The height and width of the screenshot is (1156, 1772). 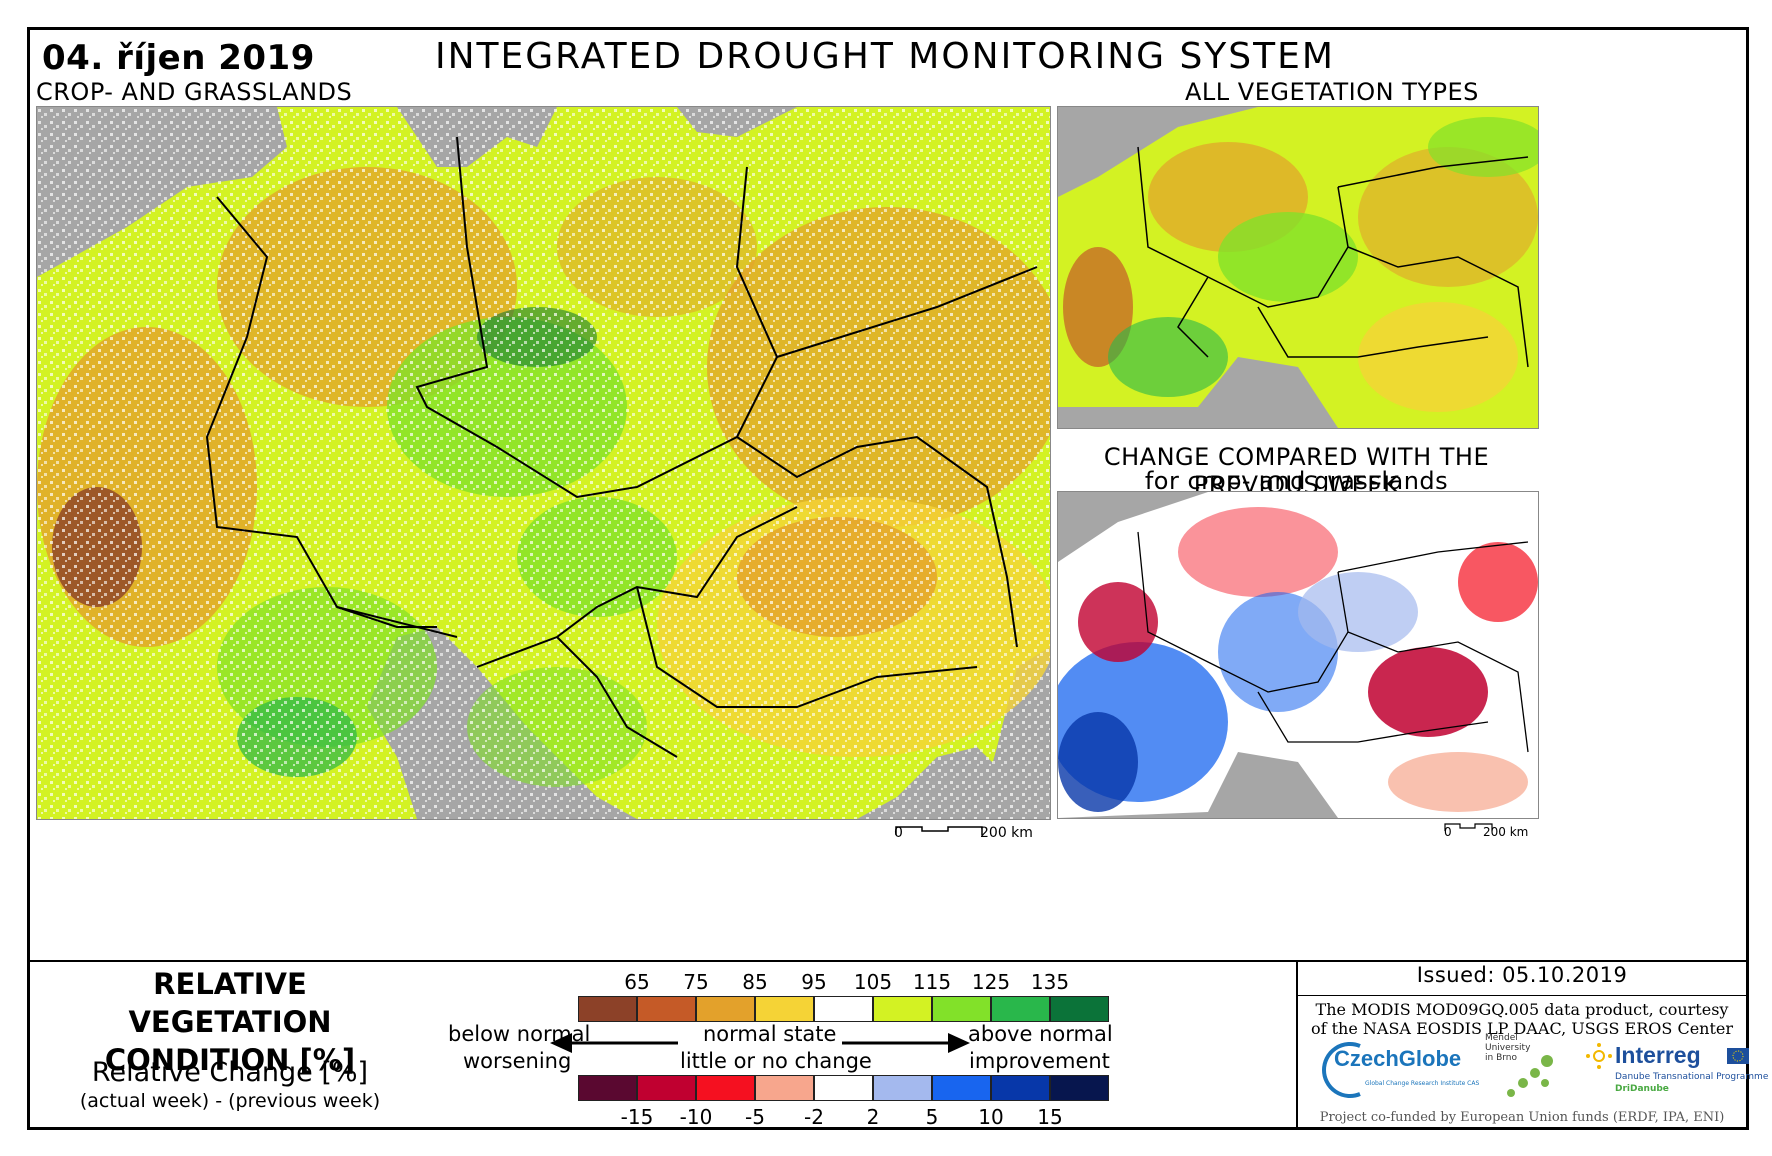 What do you see at coordinates (885, 56) in the screenshot?
I see `page-title: INTEGRATED DROUGHT MONITORING SYSTEM` at bounding box center [885, 56].